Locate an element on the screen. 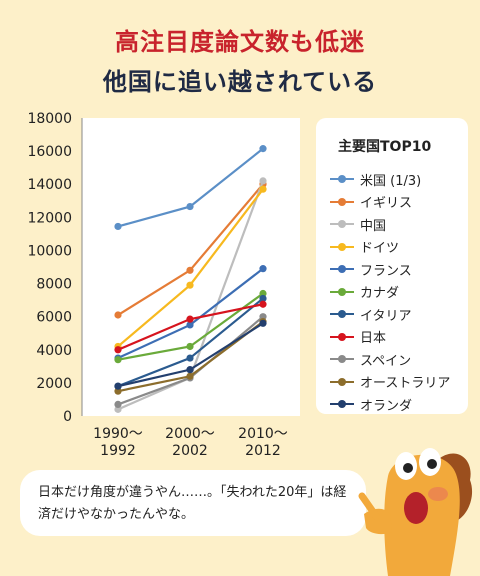  x-axis-ticks: 1990〜 1992 2000〜 2002 2010〜 2012 is located at coordinates (190, 442).